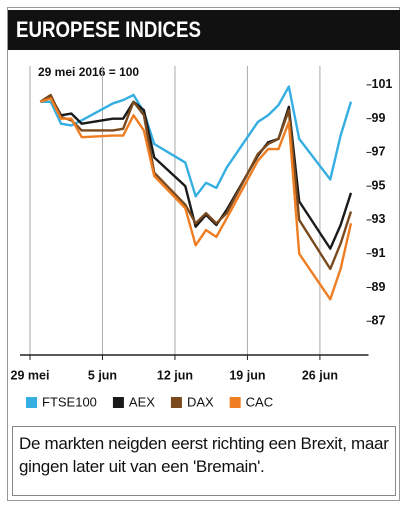  I want to click on header-bar, so click(204, 30).